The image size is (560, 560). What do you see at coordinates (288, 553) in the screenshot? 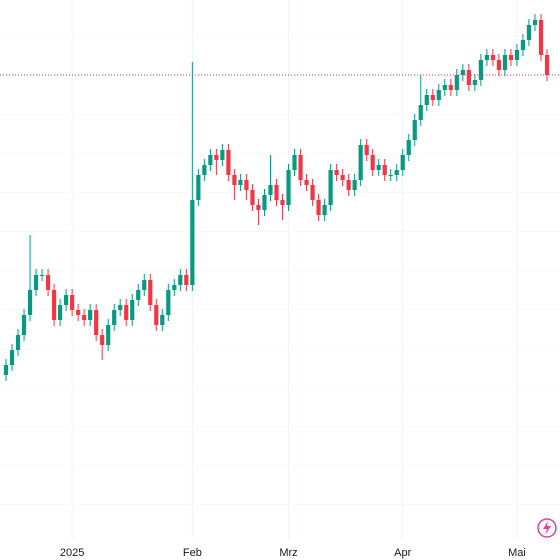
I see `x-tick-label: Mrz` at bounding box center [288, 553].